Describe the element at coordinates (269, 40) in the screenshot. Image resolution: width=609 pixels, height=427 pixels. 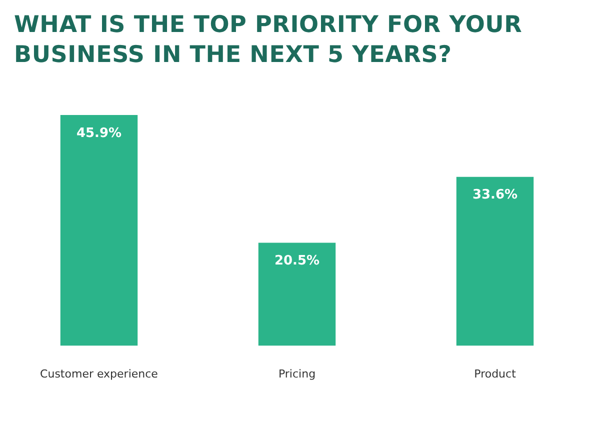
I see `chart-title: WHAT IS THE TOP PRIORITY FOR YOUR BUSINESS IN THE NEXT 5 YEARS?` at that location.